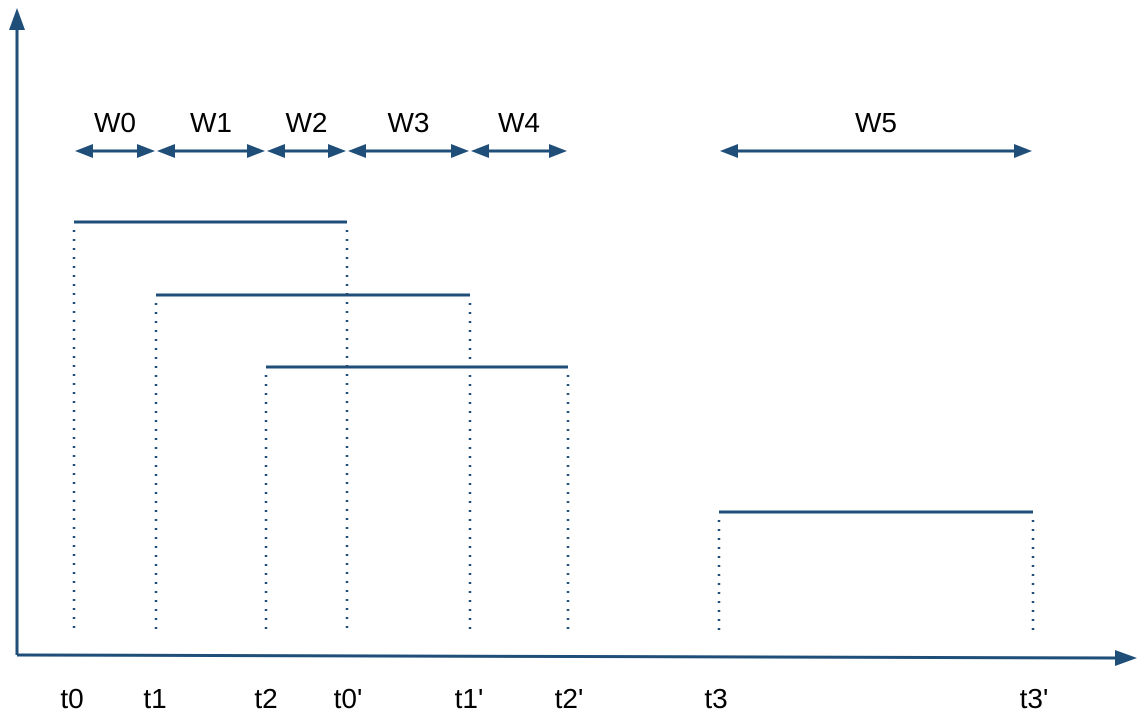  What do you see at coordinates (1034, 698) in the screenshot?
I see `time-label-t3p: t3'` at bounding box center [1034, 698].